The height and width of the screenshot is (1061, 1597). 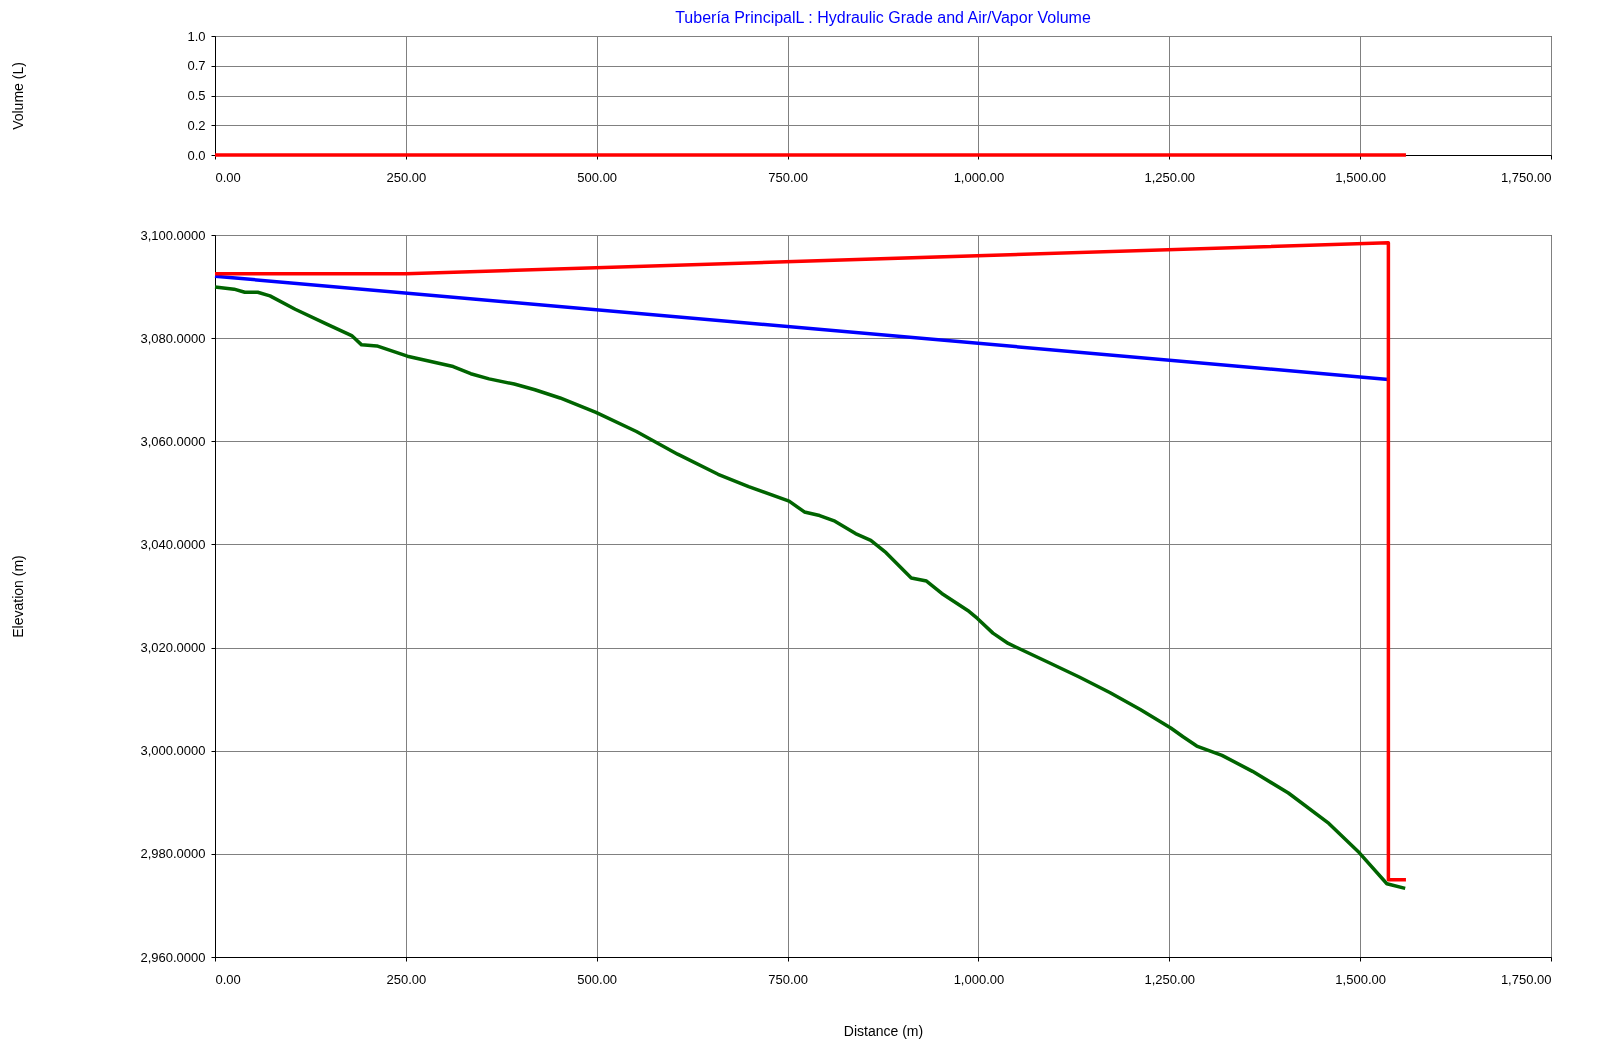 I want to click on y-tick-label: 1.0, so click(x=196, y=36).